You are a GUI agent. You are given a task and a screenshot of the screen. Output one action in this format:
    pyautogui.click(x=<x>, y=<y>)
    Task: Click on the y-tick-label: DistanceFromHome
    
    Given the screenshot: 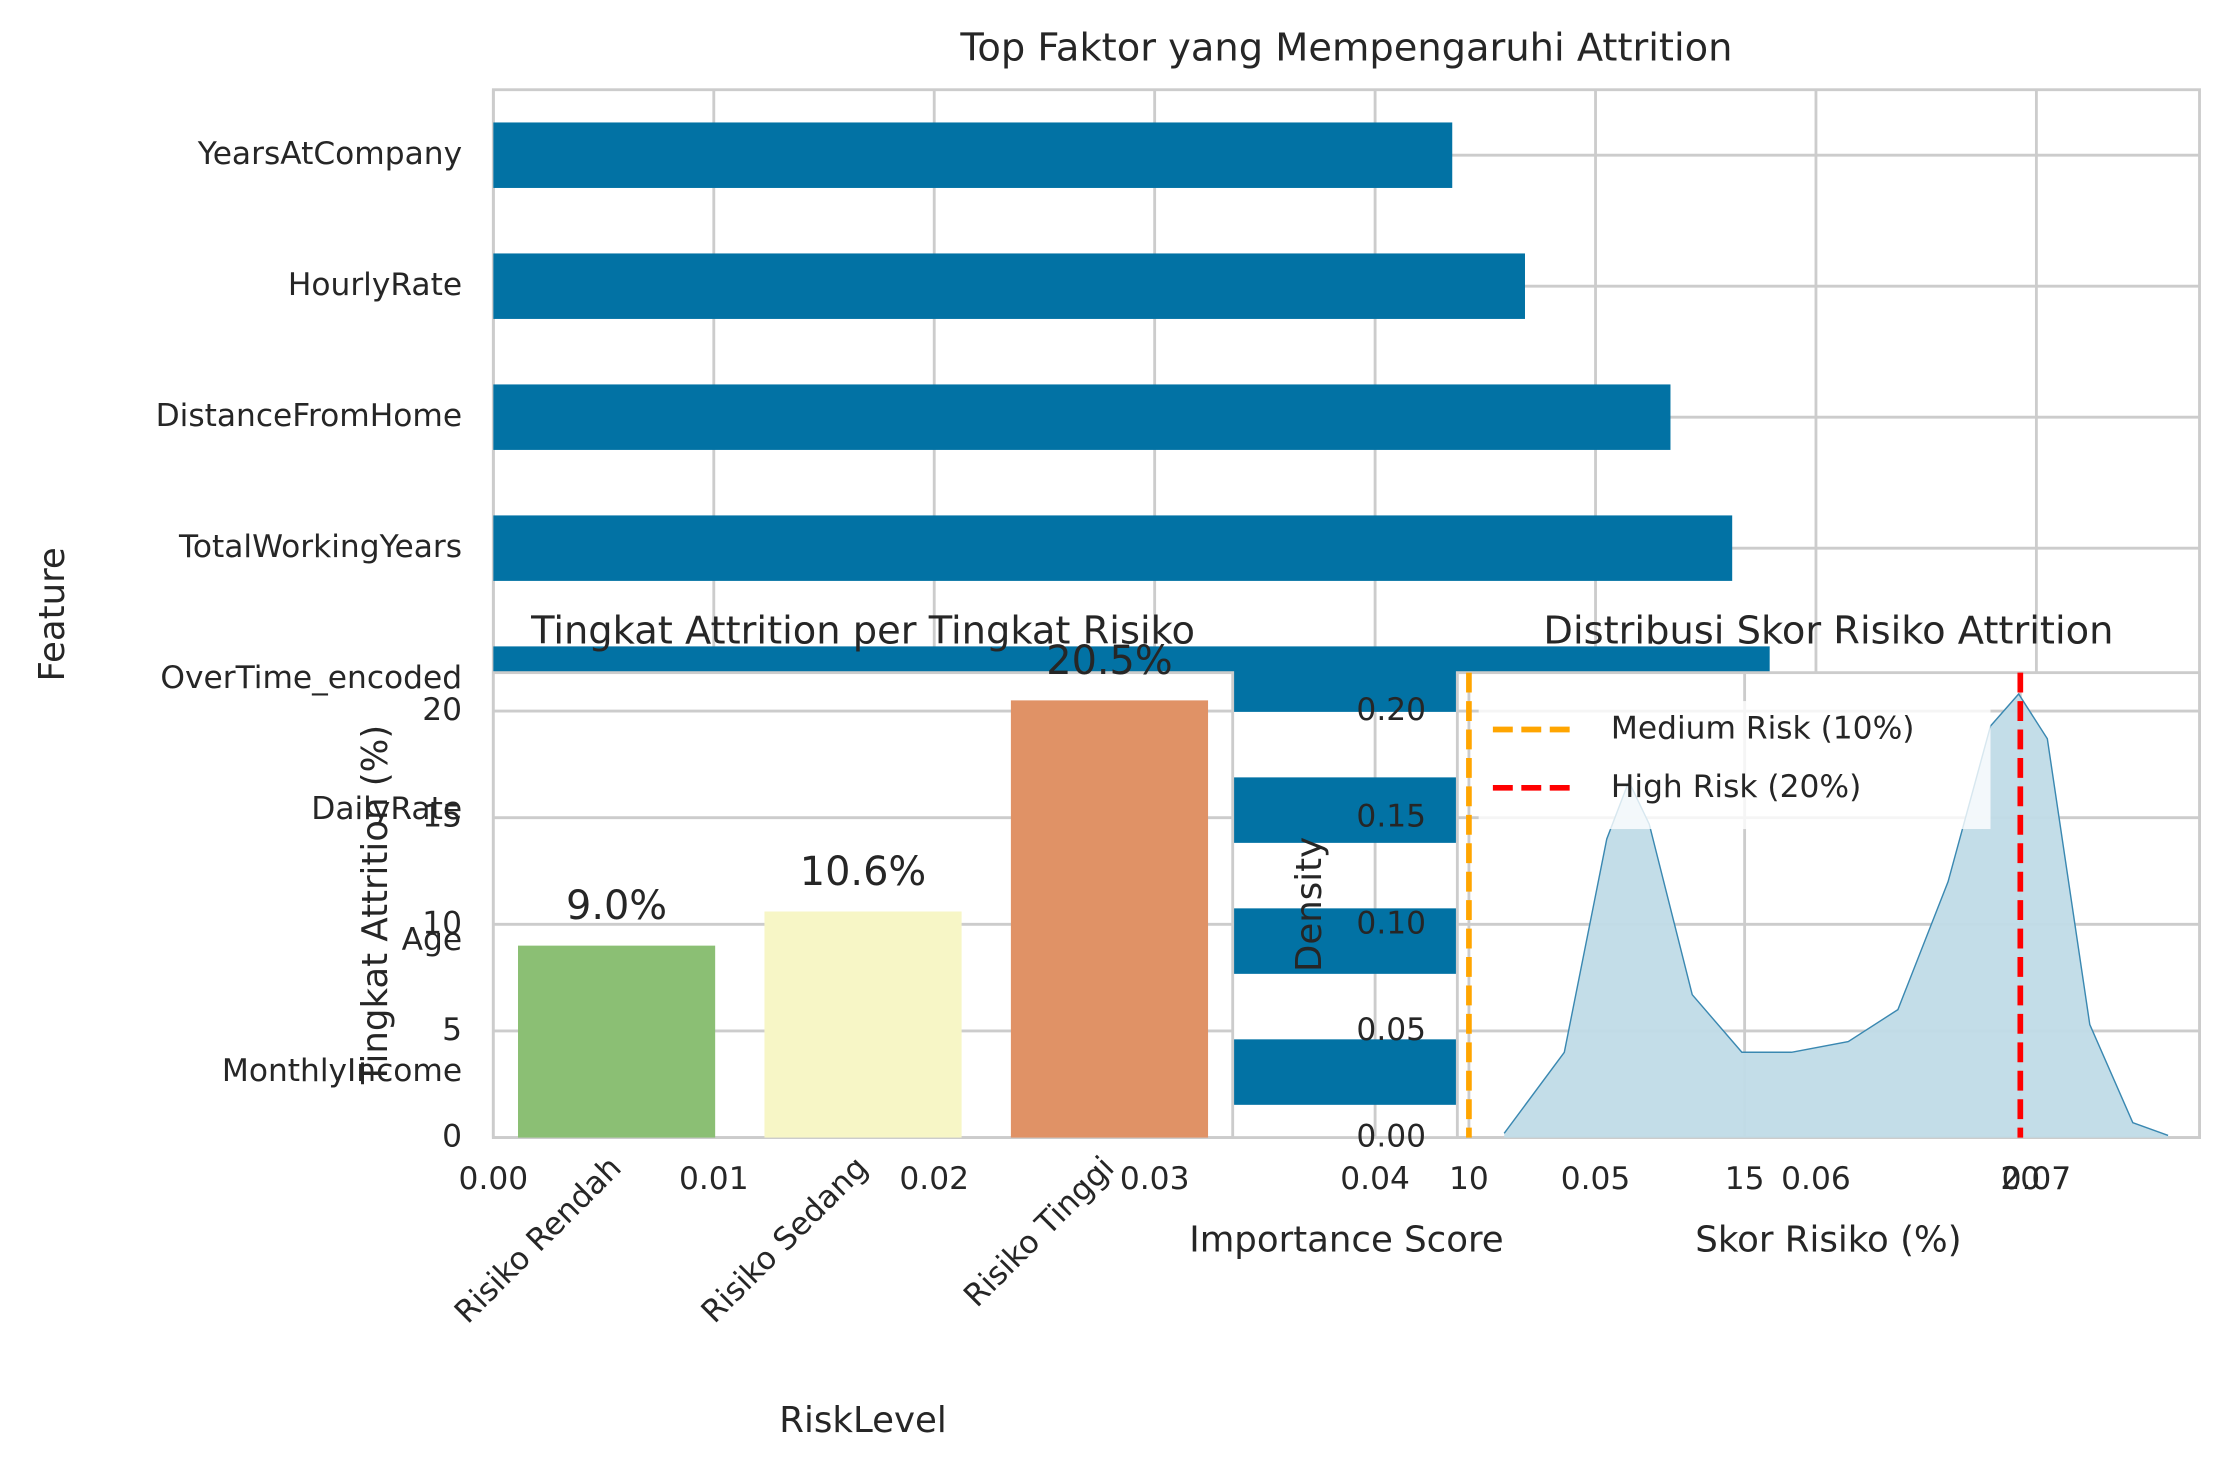 What is the action you would take?
    pyautogui.click(x=309, y=416)
    